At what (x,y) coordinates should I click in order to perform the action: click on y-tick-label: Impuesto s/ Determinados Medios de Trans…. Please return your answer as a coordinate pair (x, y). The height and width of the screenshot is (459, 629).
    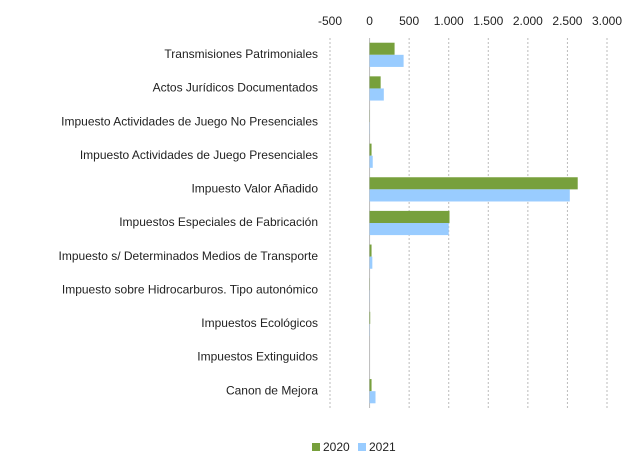
    Looking at the image, I should click on (189, 256).